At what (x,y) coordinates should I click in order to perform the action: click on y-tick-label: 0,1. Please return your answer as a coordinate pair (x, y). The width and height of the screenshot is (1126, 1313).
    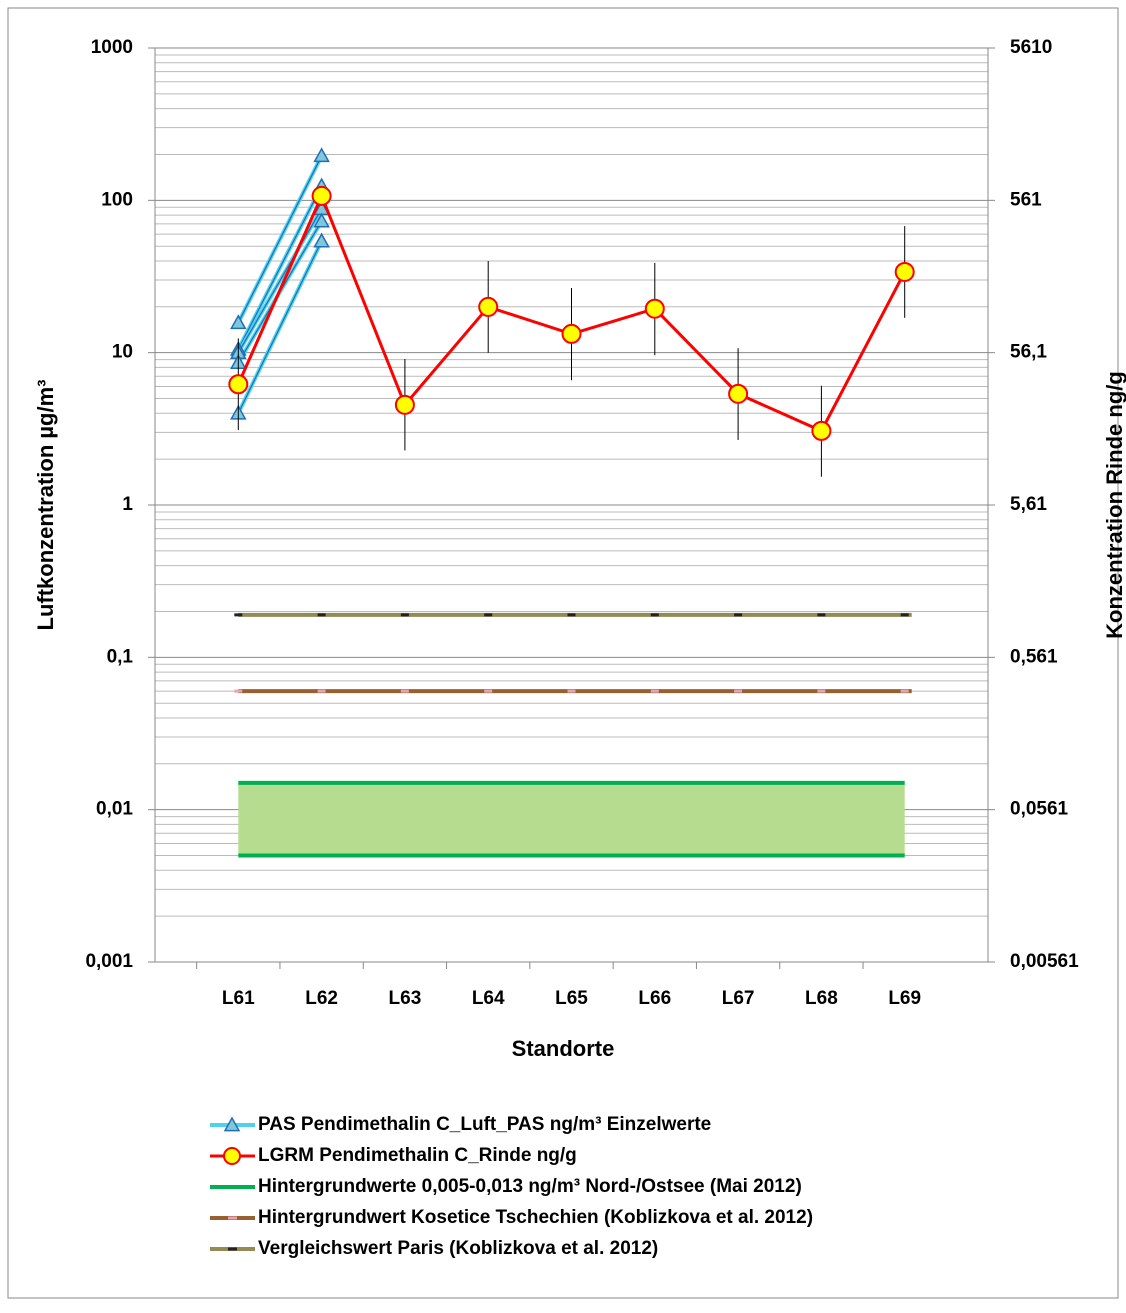
    Looking at the image, I should click on (120, 656).